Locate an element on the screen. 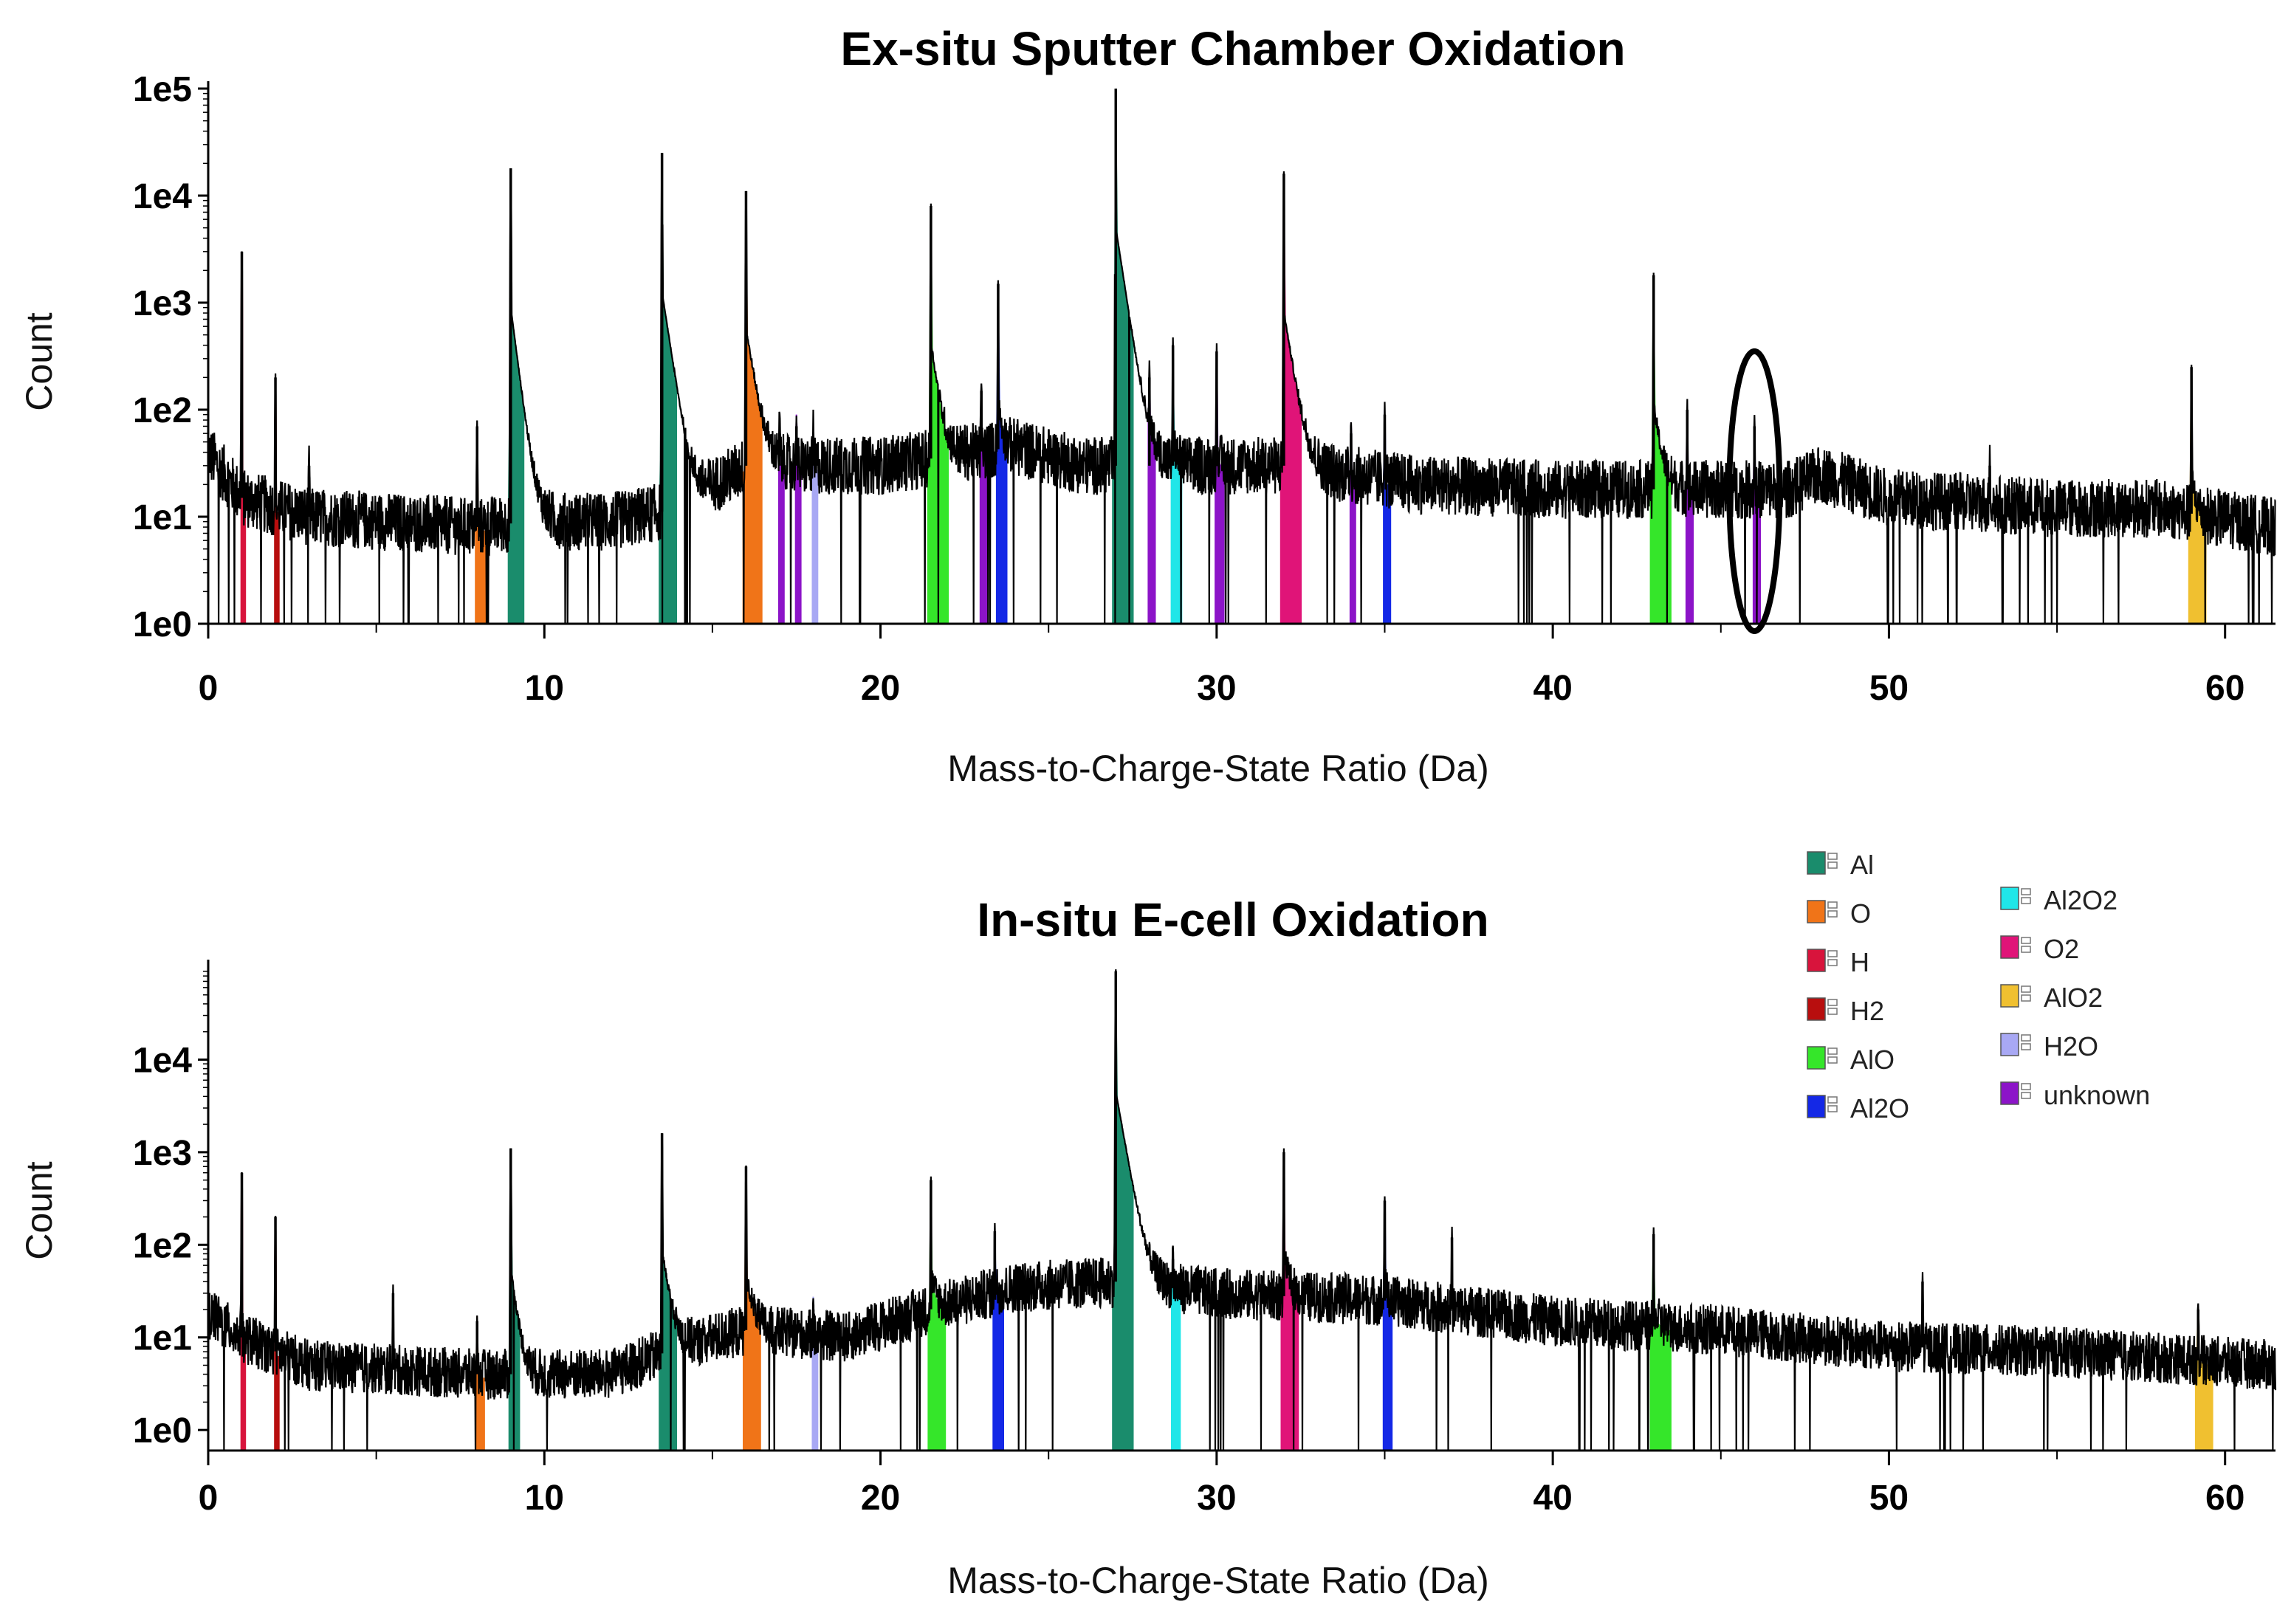  legend-item: AlO is located at coordinates (1851, 1060).